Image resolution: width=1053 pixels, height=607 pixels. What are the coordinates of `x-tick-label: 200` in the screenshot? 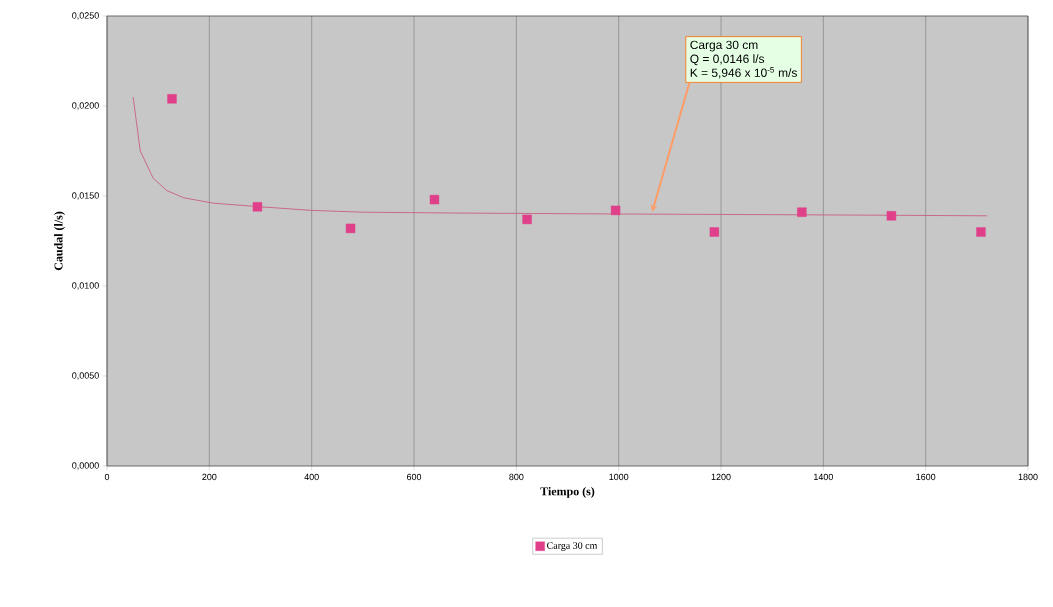 It's located at (209, 477).